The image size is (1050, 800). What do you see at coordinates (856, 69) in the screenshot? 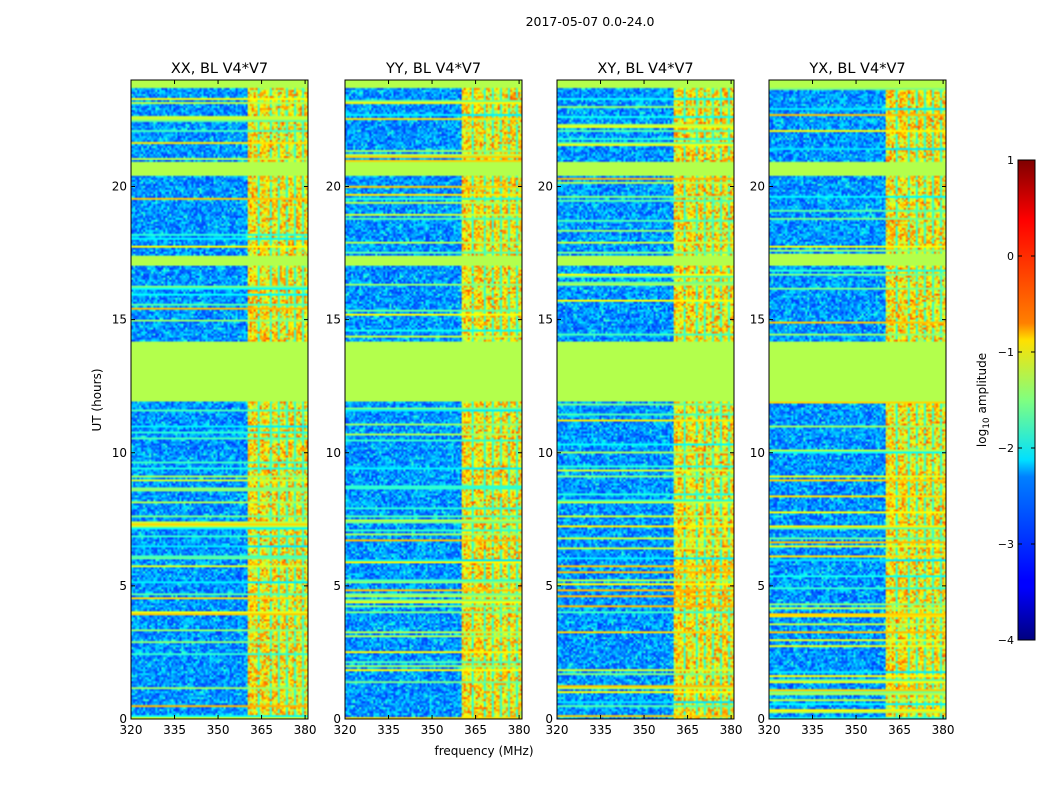
I see `panel-title: YX, BL V4*V7` at bounding box center [856, 69].